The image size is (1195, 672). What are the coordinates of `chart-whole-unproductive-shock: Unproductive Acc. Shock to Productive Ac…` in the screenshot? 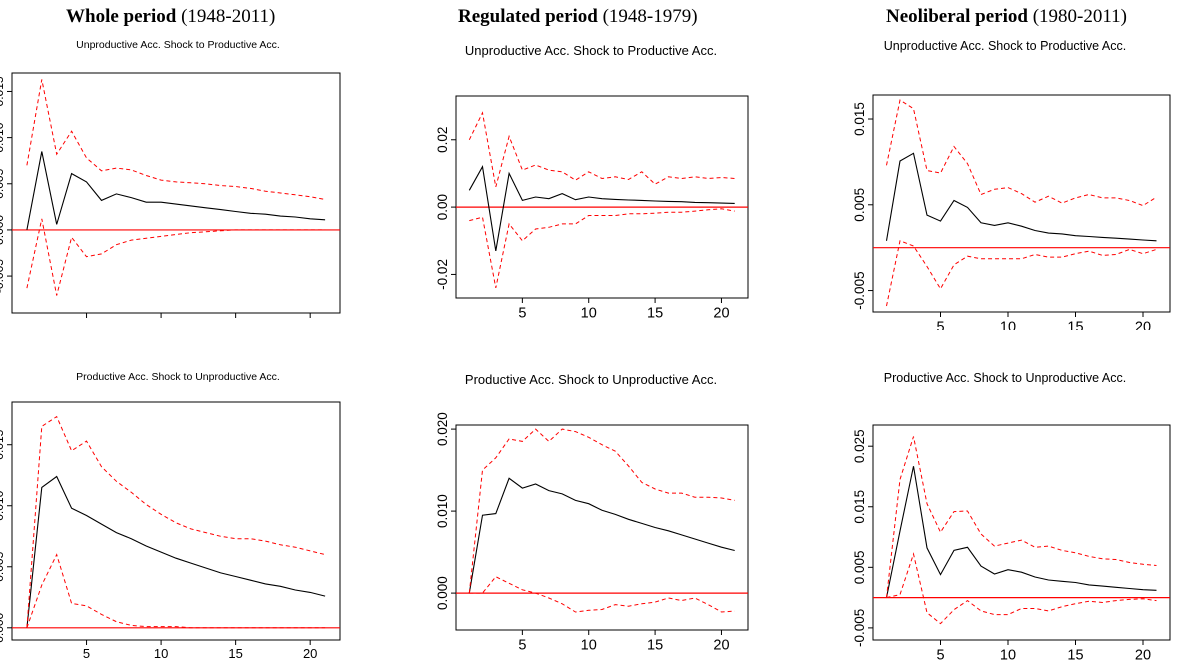 It's located at (180, 182).